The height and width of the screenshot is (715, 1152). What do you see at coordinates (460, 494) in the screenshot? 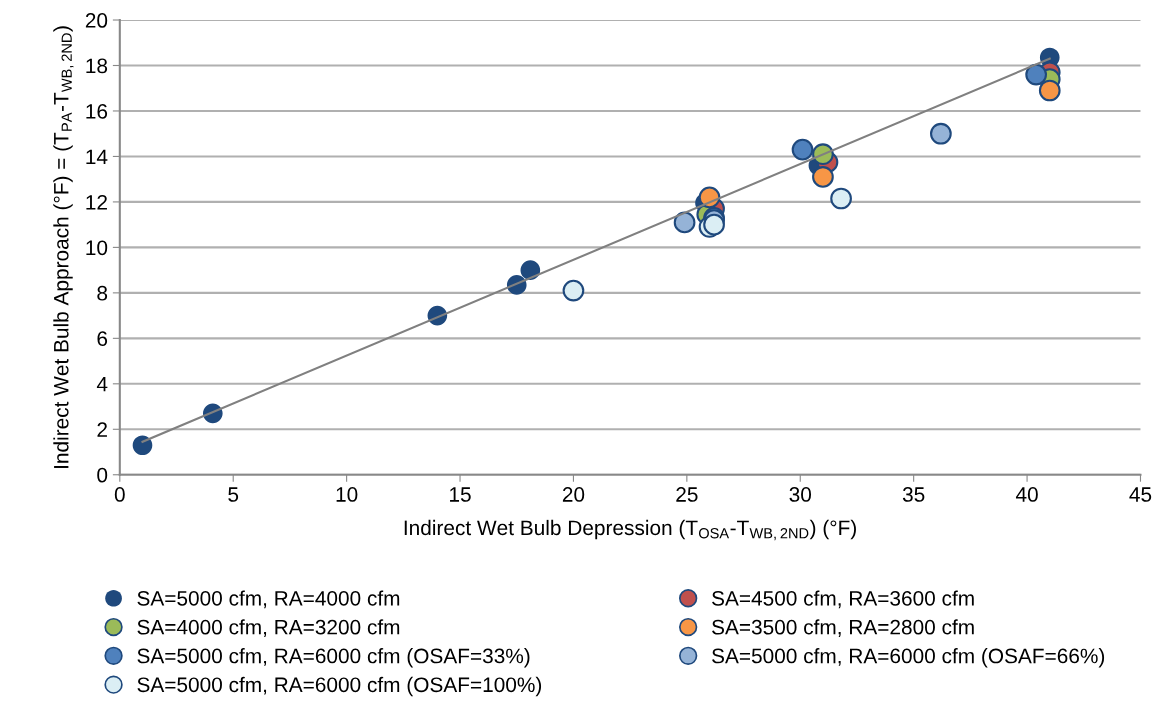
I see `x-tick-label: 15` at bounding box center [460, 494].